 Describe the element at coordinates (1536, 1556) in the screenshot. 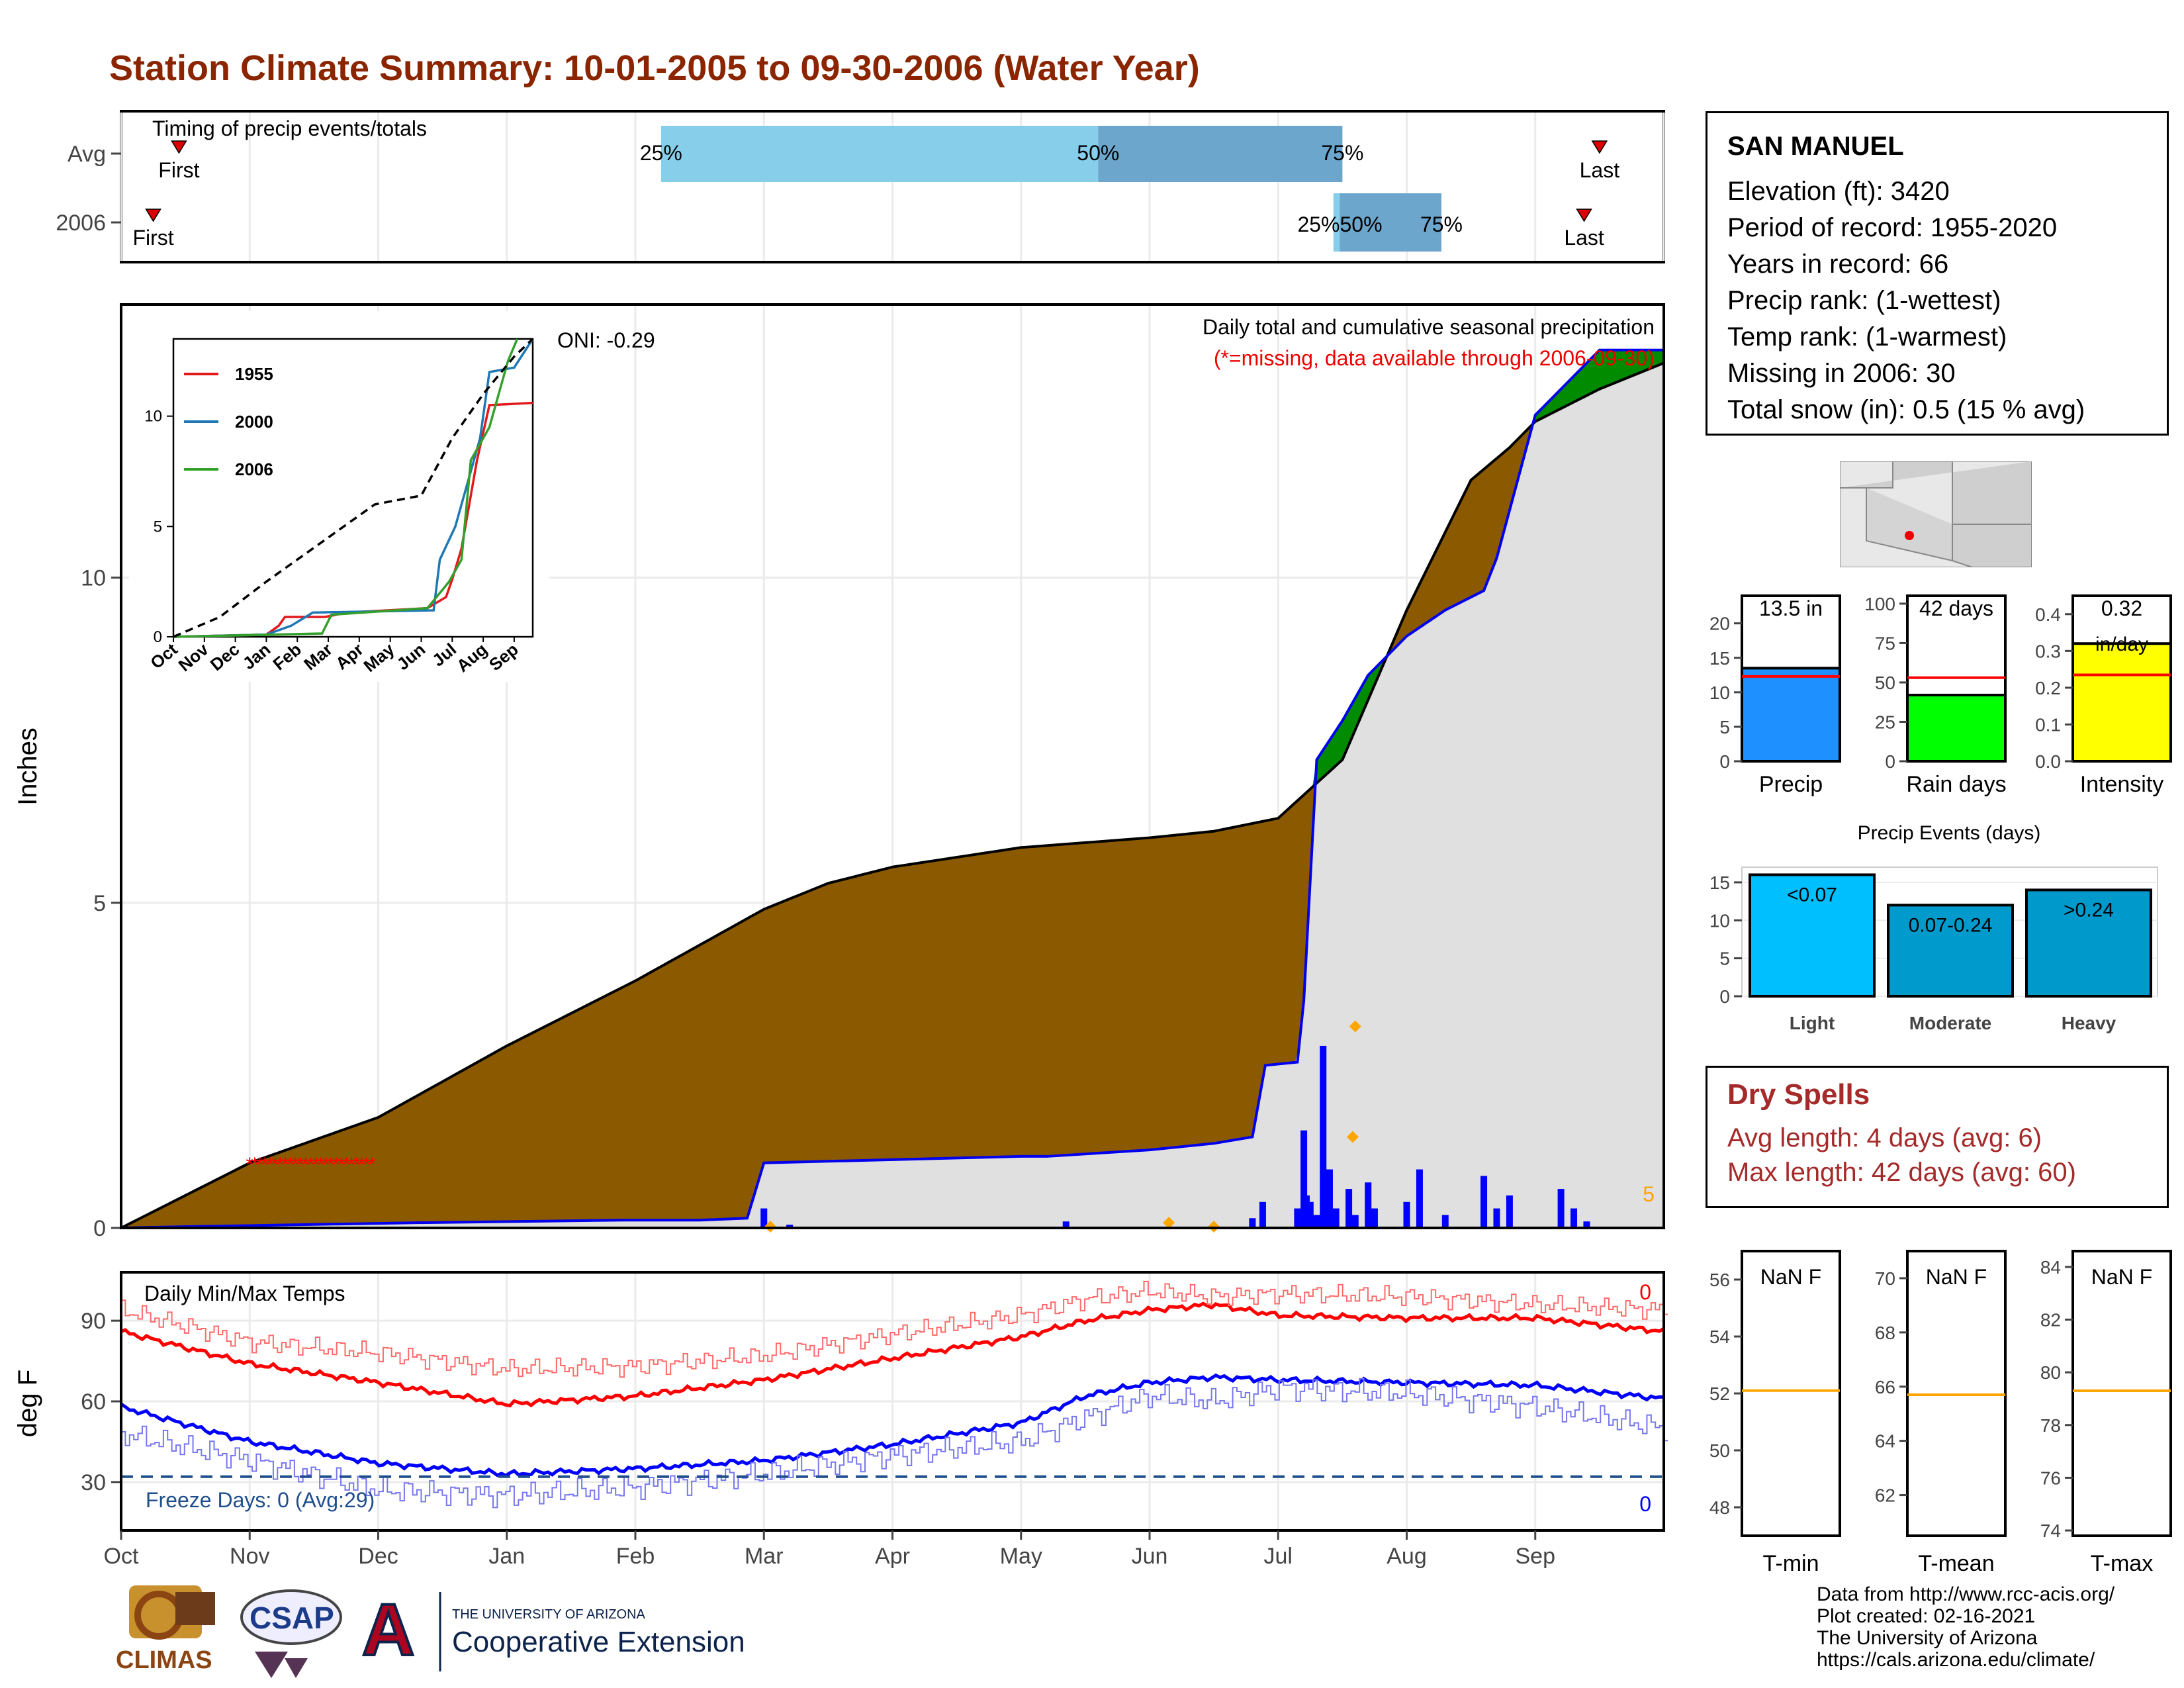

I see `month-label: Sep` at that location.